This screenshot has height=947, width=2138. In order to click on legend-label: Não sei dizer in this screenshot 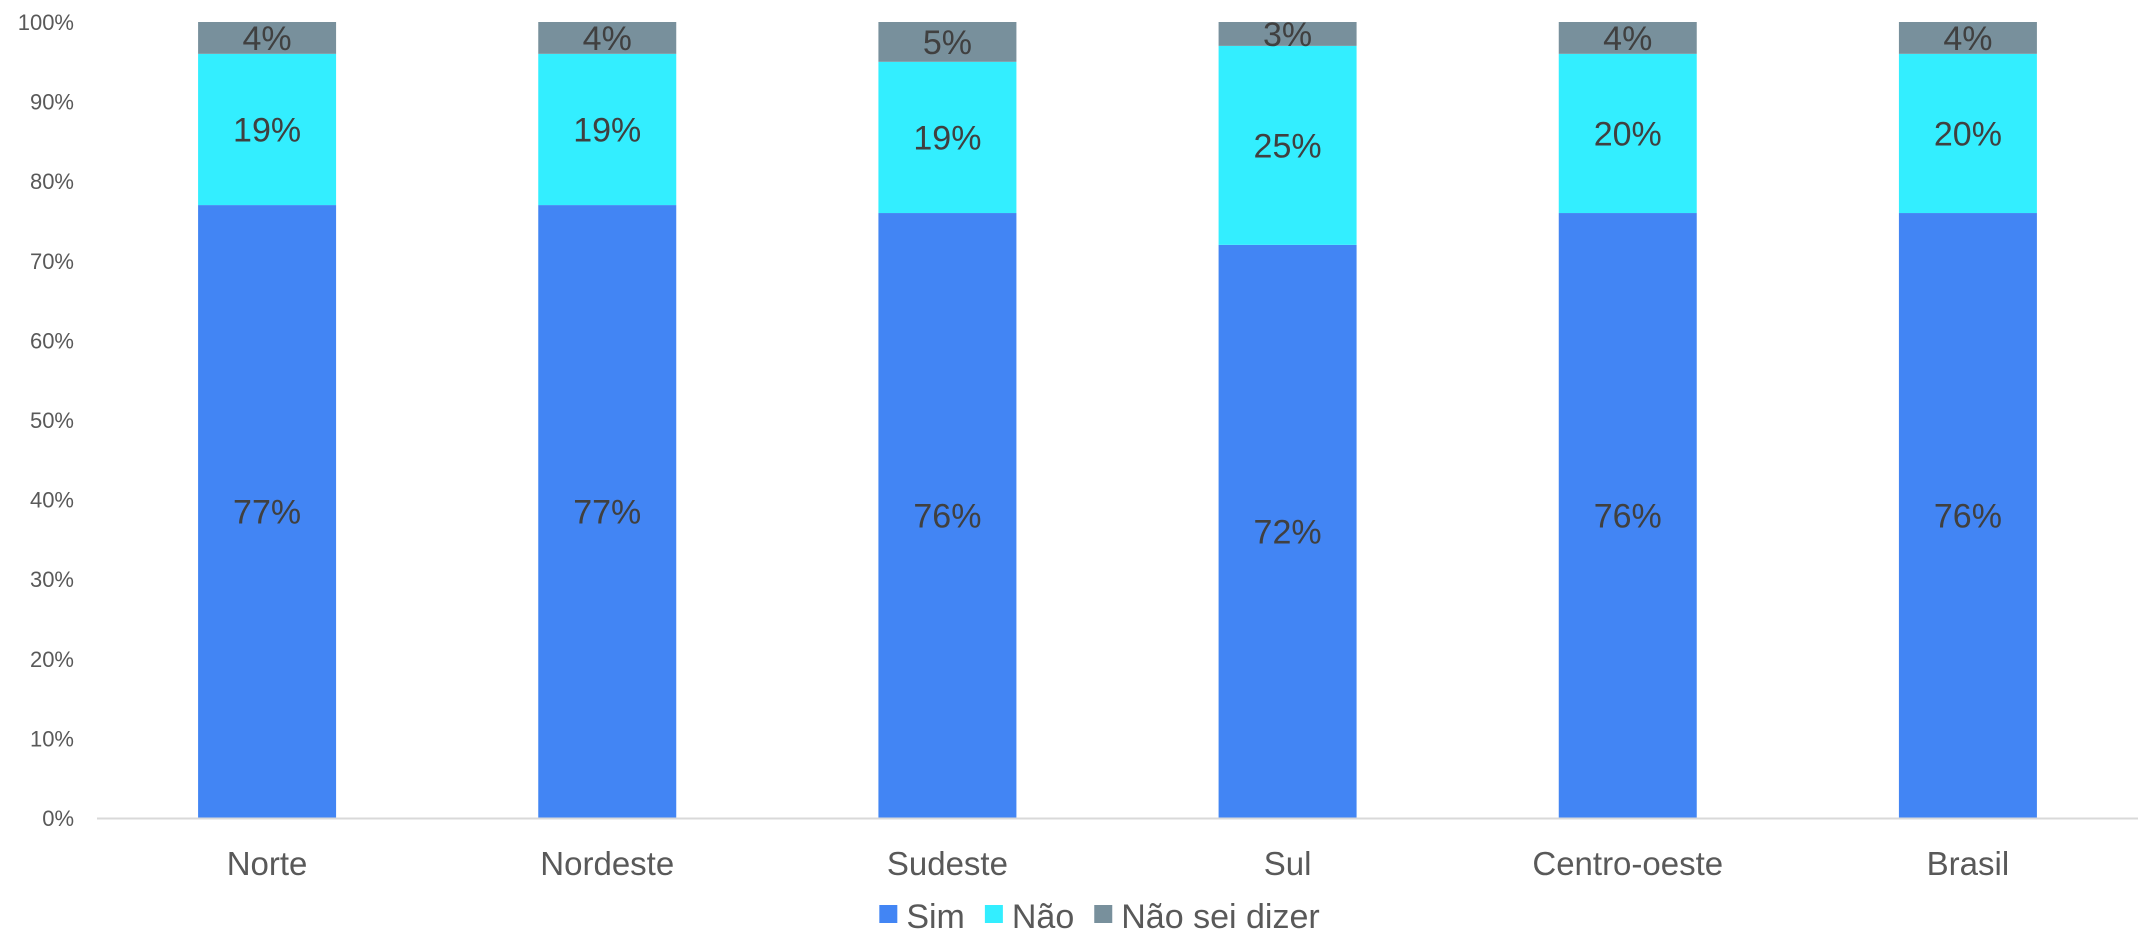, I will do `click(1220, 917)`.